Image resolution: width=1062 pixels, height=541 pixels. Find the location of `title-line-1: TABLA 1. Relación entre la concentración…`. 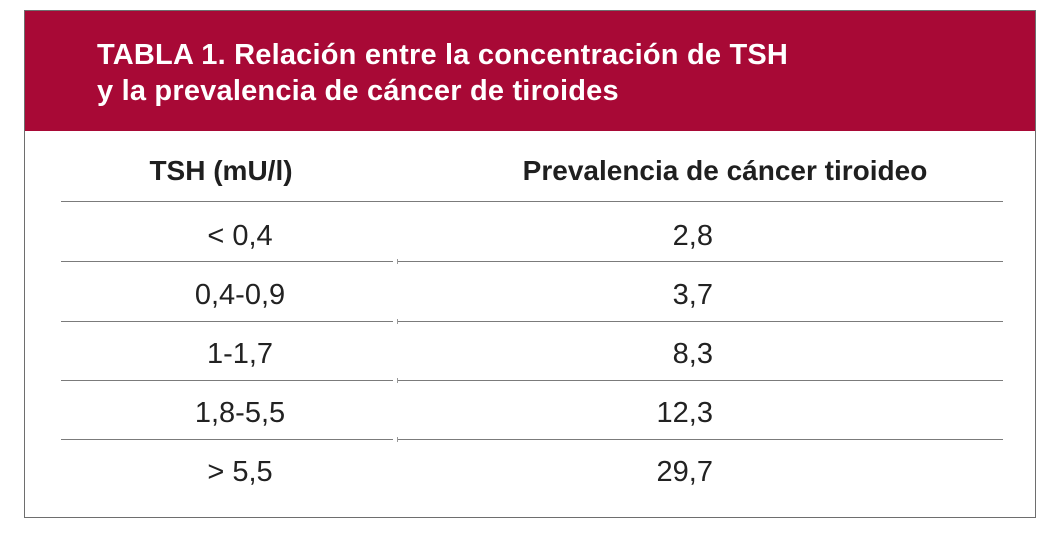

title-line-1: TABLA 1. Relación entre la concentración… is located at coordinates (443, 55).